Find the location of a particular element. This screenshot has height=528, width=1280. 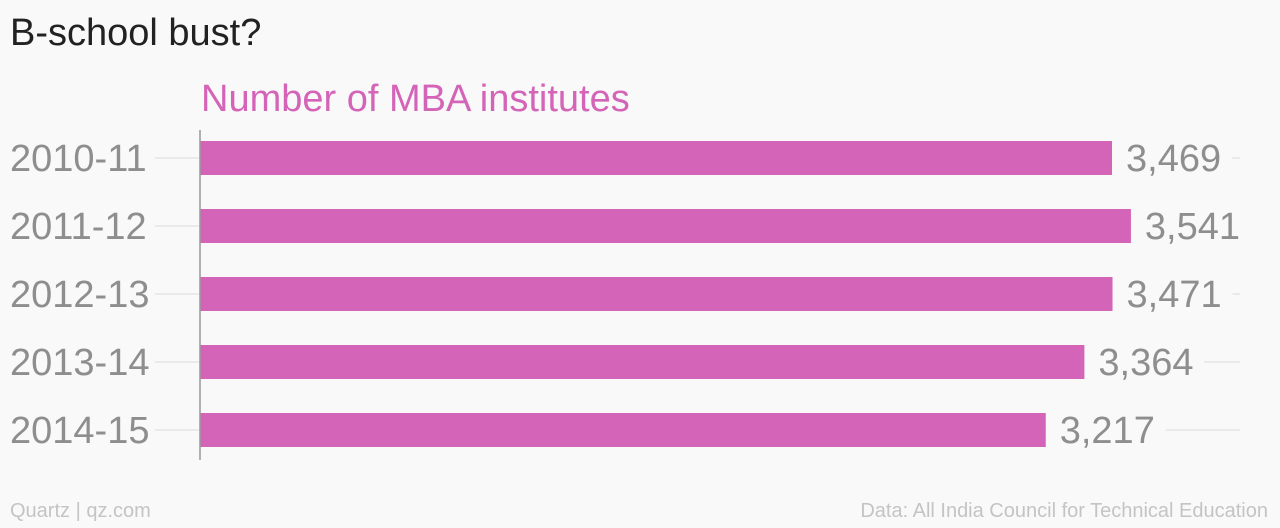

value-label: 3,541 is located at coordinates (1192, 227).